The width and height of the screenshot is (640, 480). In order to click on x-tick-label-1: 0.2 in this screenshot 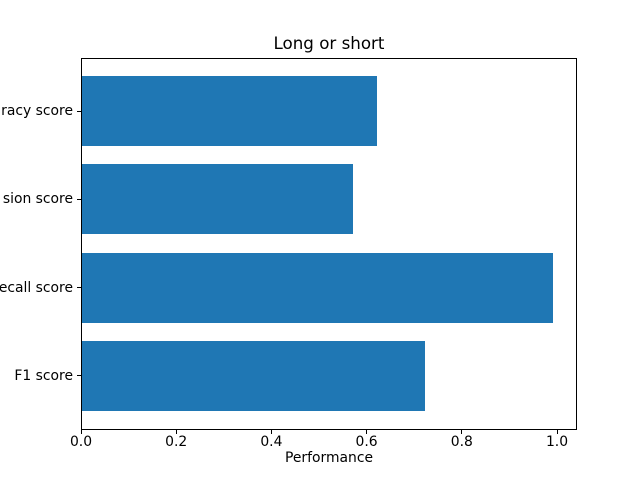, I will do `click(176, 442)`.